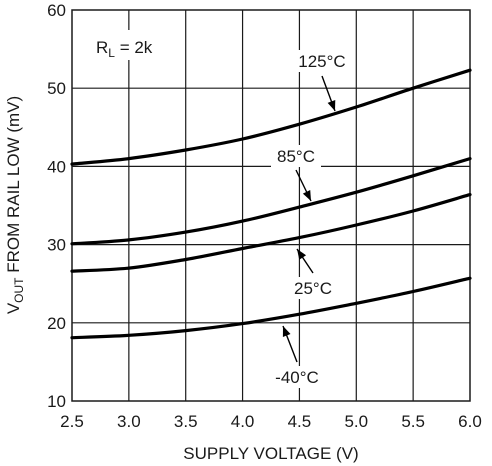 This screenshot has width=492, height=466. Describe the element at coordinates (56, 206) in the screenshot. I see `y-tick-labels: 10 20 30 40 50 60` at that location.